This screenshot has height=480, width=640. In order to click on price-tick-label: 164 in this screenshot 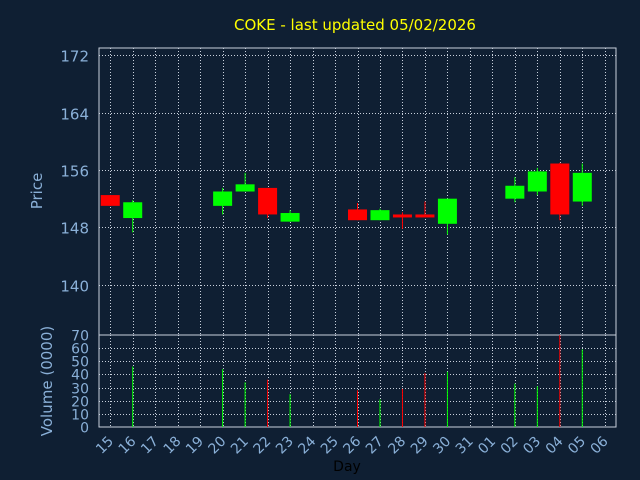, I will do `click(74, 115)`.